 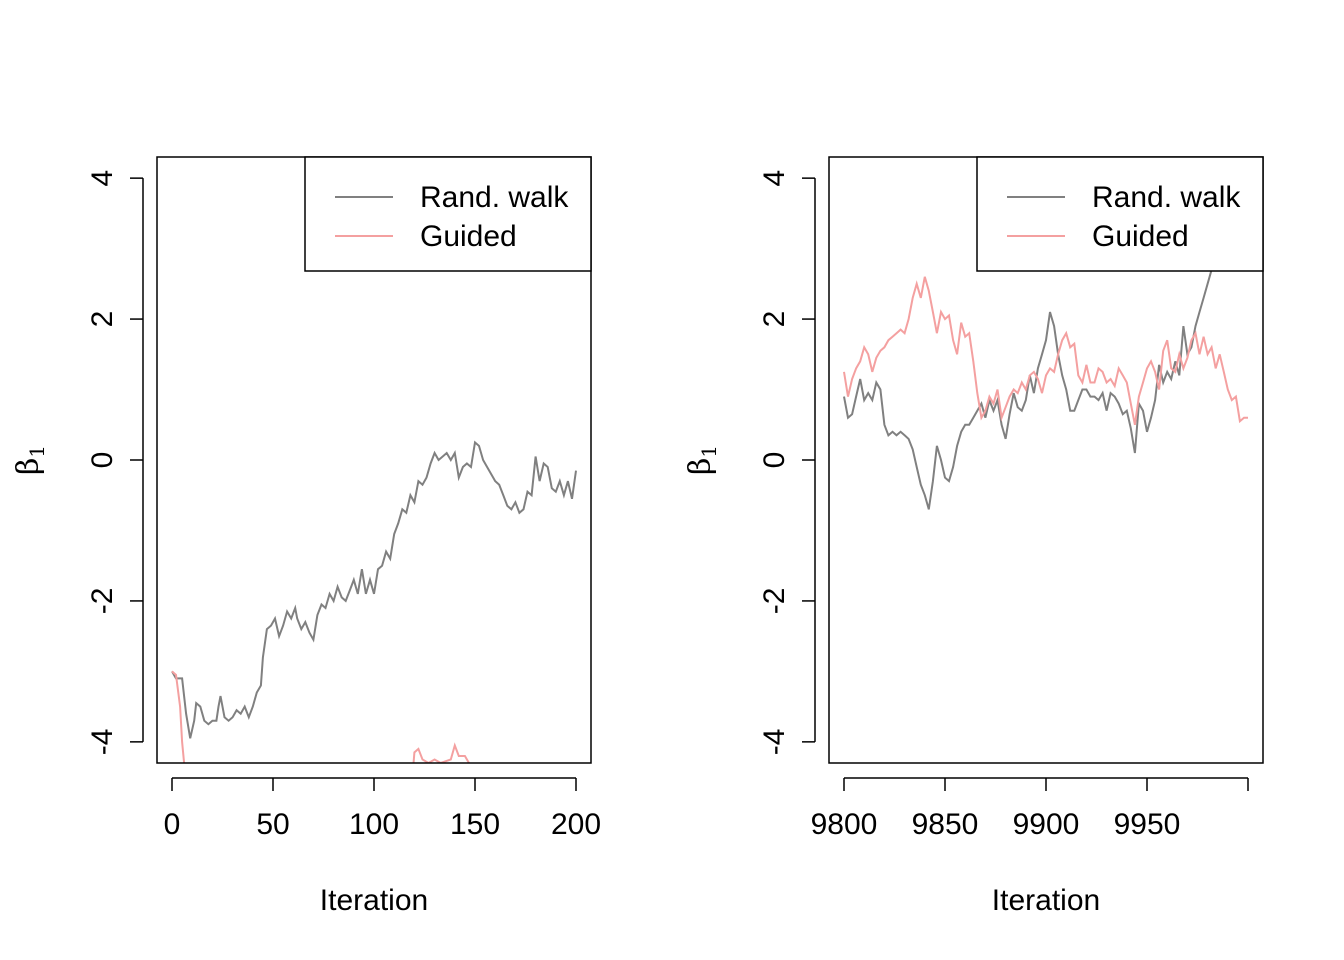 I want to click on x-axis: 9800 9850 9900 9950 Iteration, so click(x=1030, y=847).